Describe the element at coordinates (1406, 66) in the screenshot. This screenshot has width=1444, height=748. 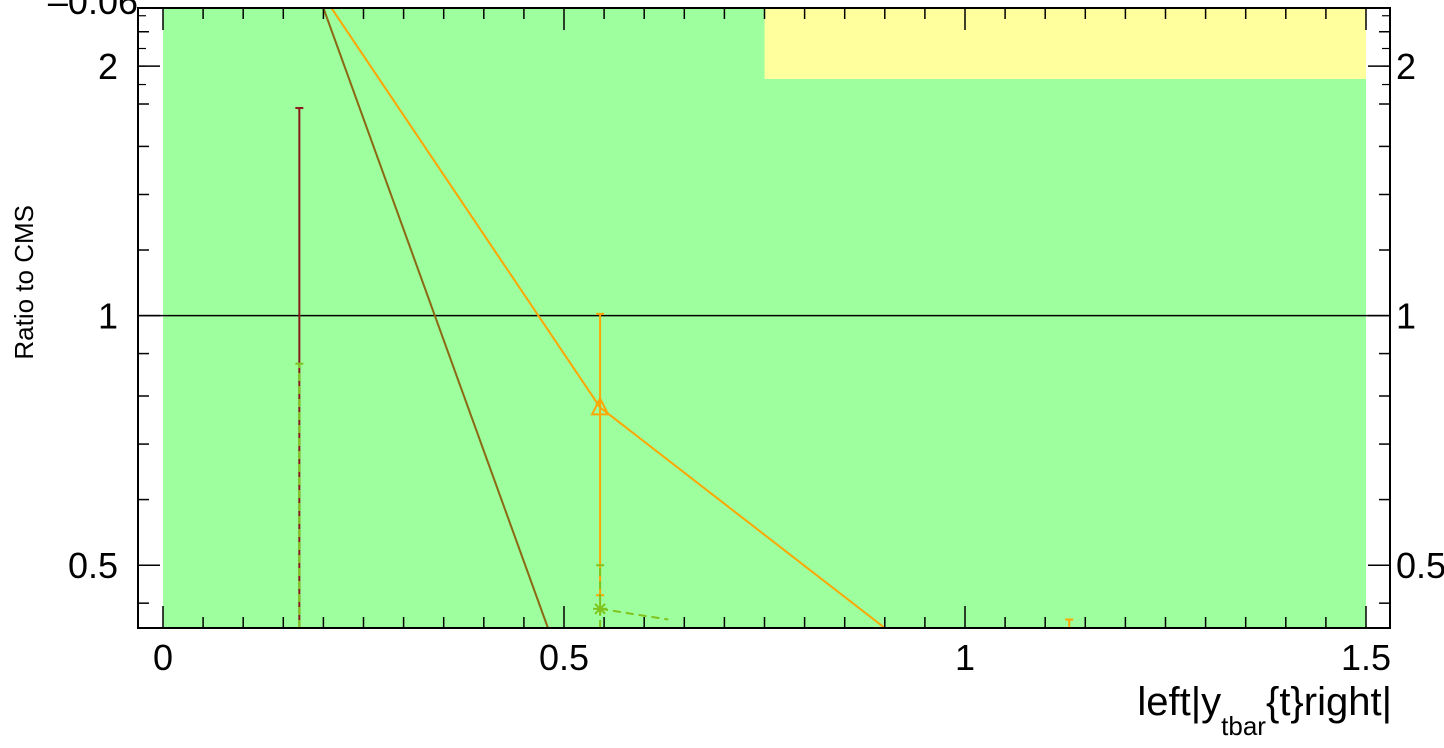
I see `y-tick-label-right-2: 2` at that location.